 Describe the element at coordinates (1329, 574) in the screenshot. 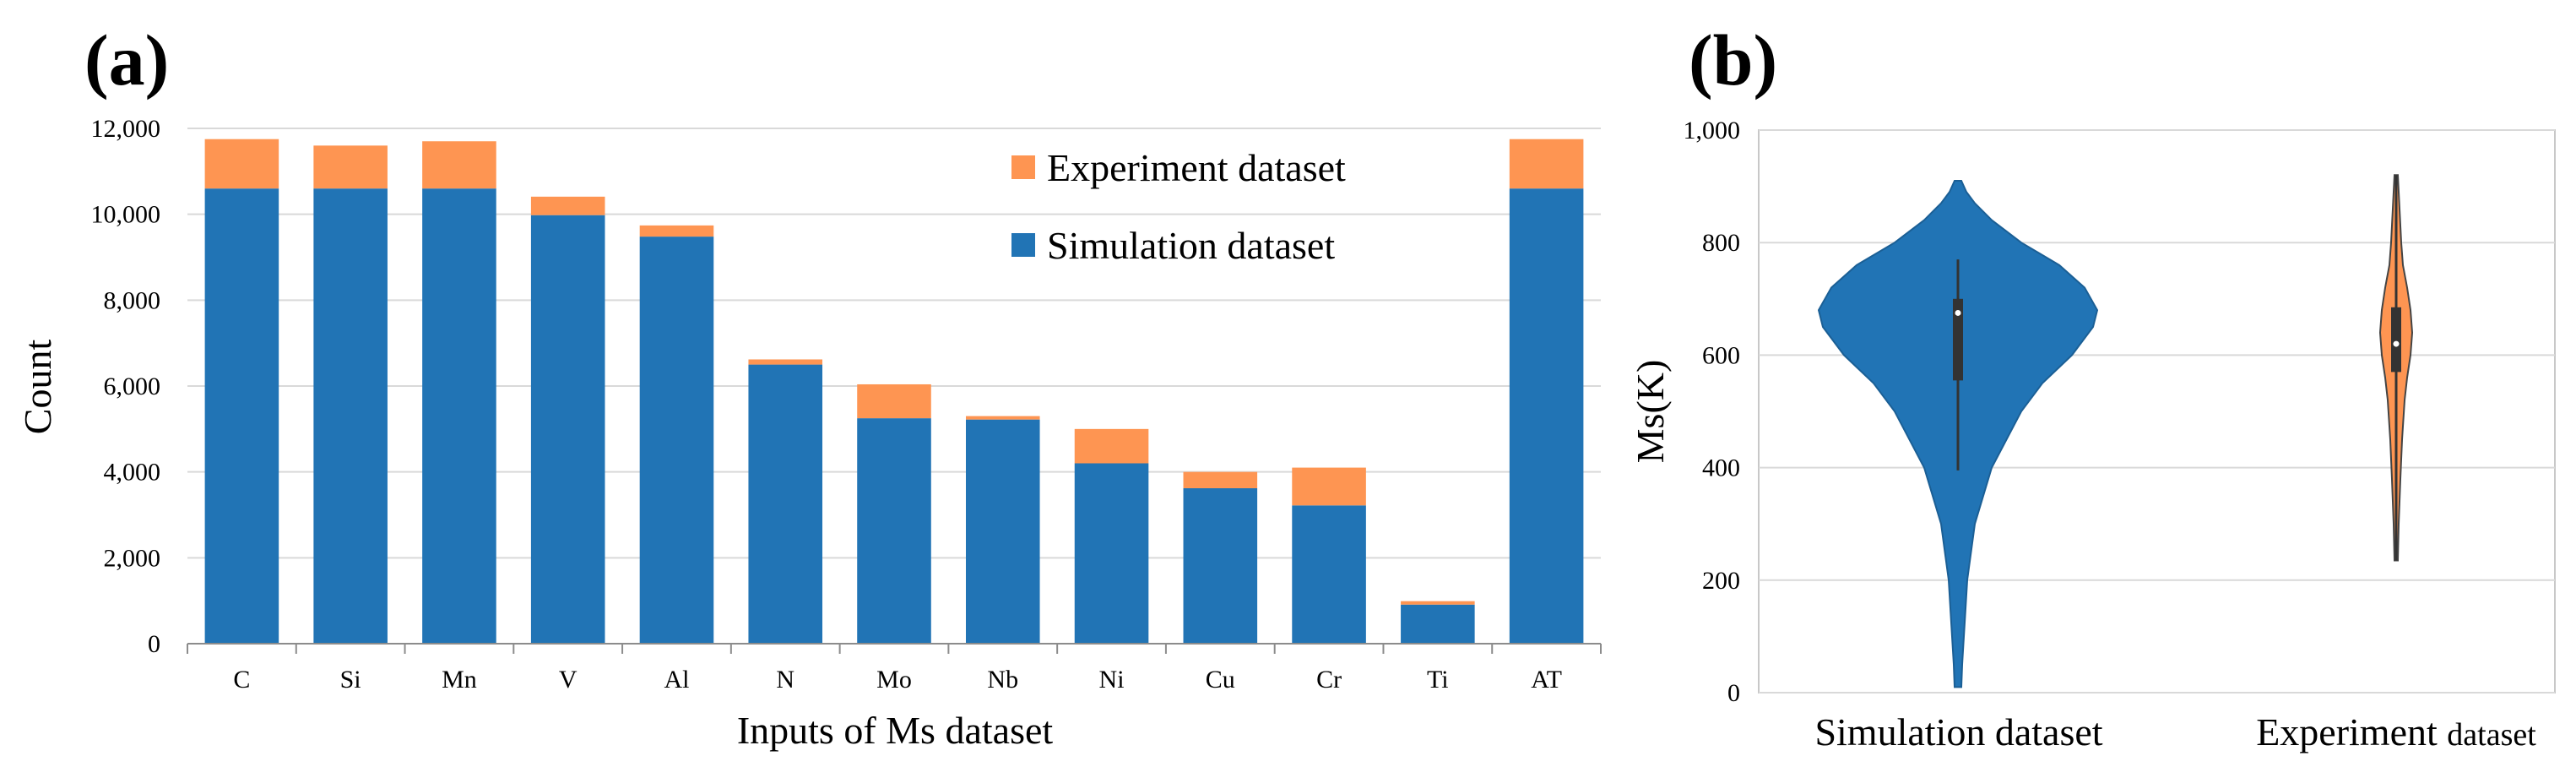

I see `bar-Cr-simulation` at that location.